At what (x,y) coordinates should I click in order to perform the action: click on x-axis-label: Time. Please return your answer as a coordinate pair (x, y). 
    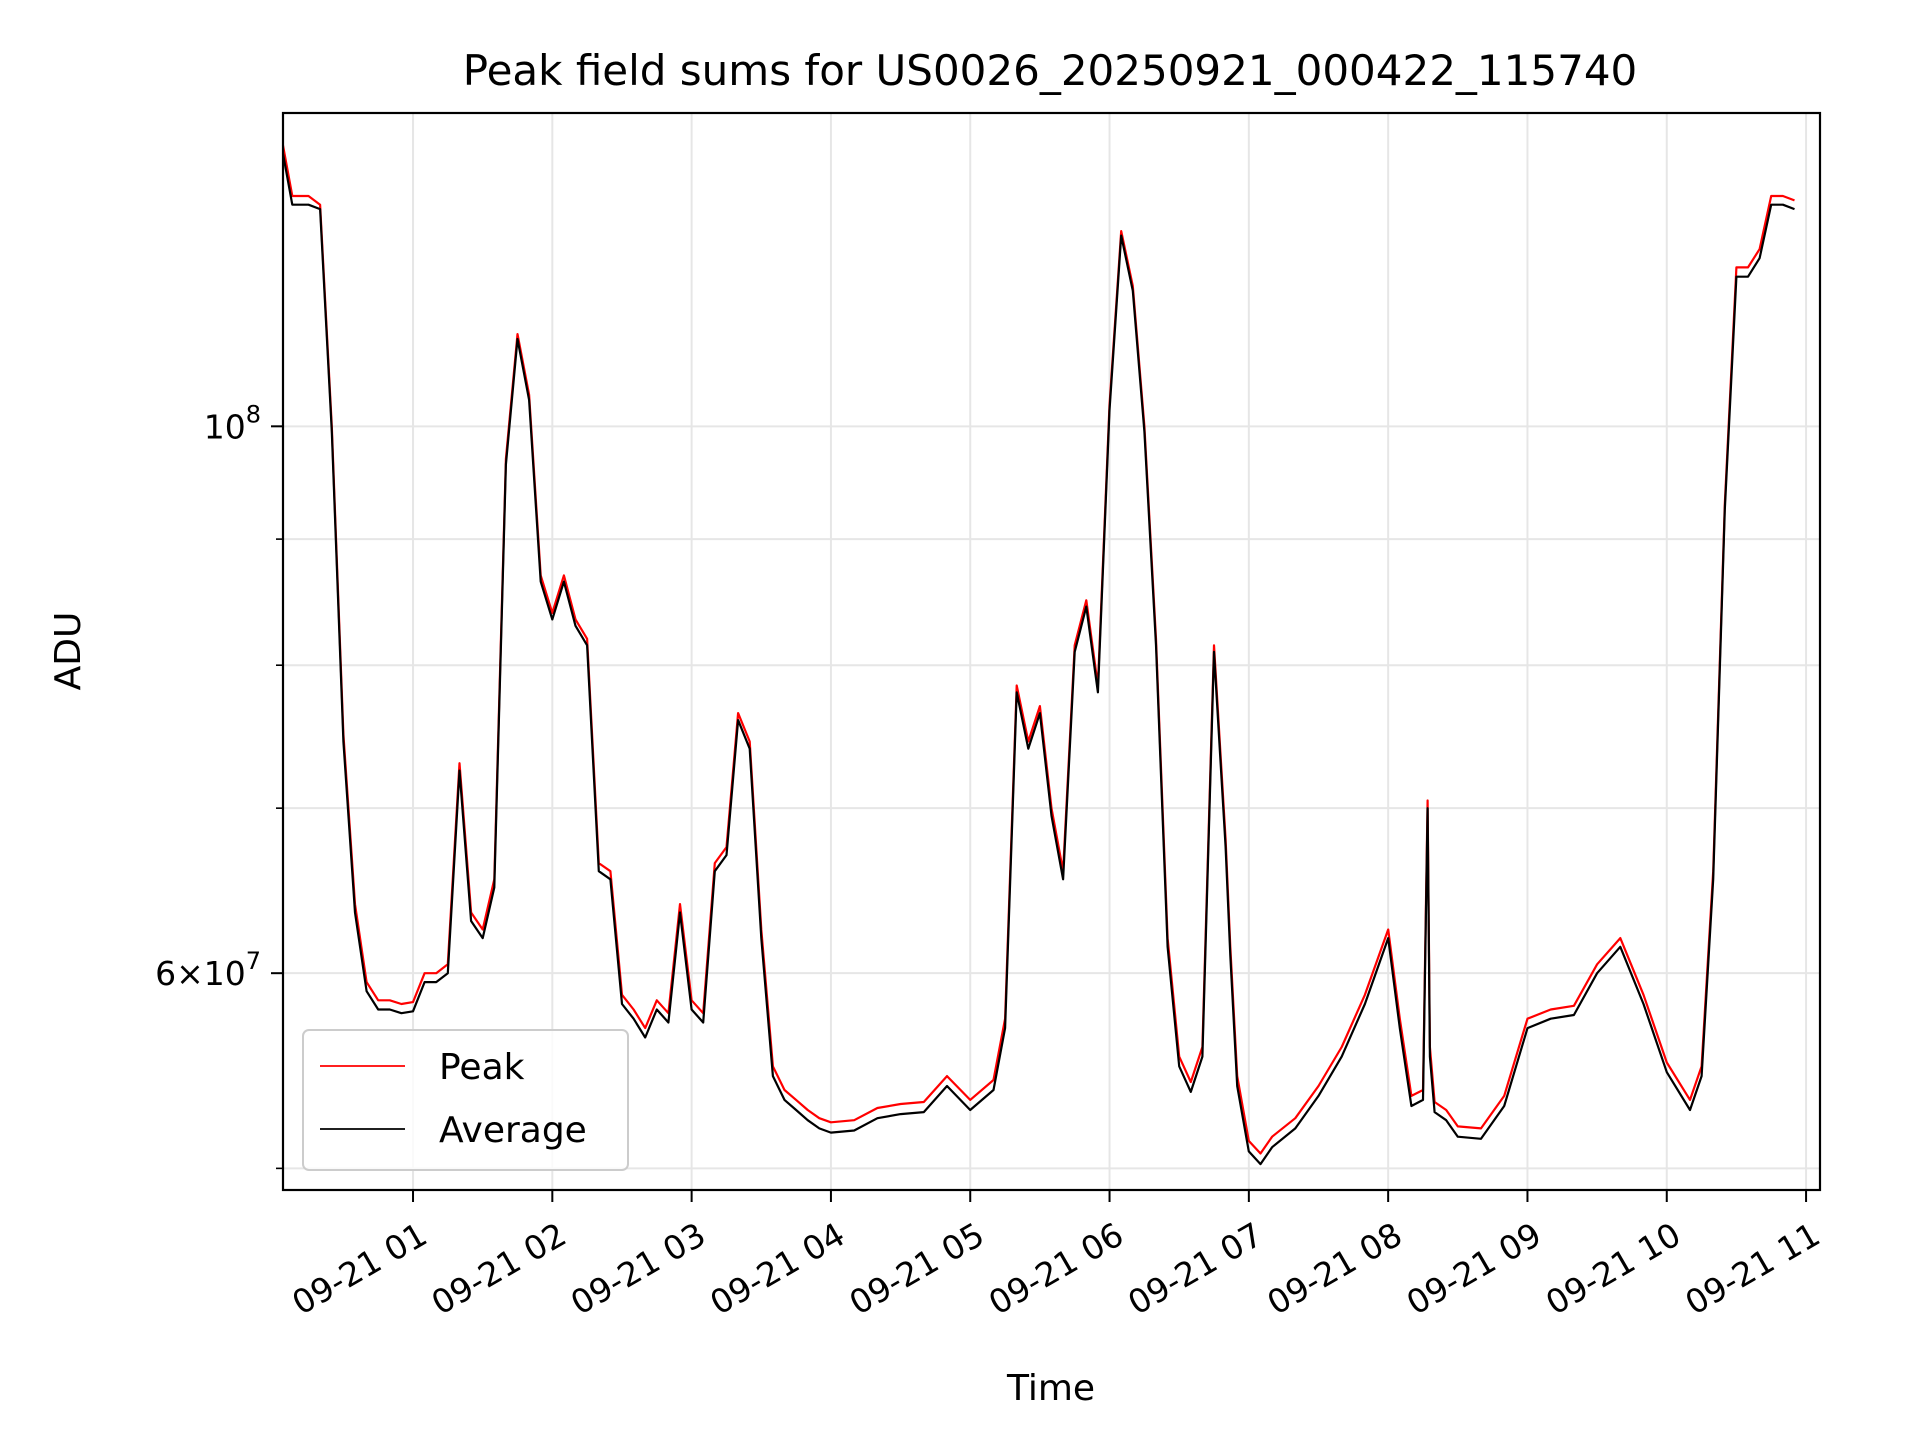
    Looking at the image, I should click on (1050, 1388).